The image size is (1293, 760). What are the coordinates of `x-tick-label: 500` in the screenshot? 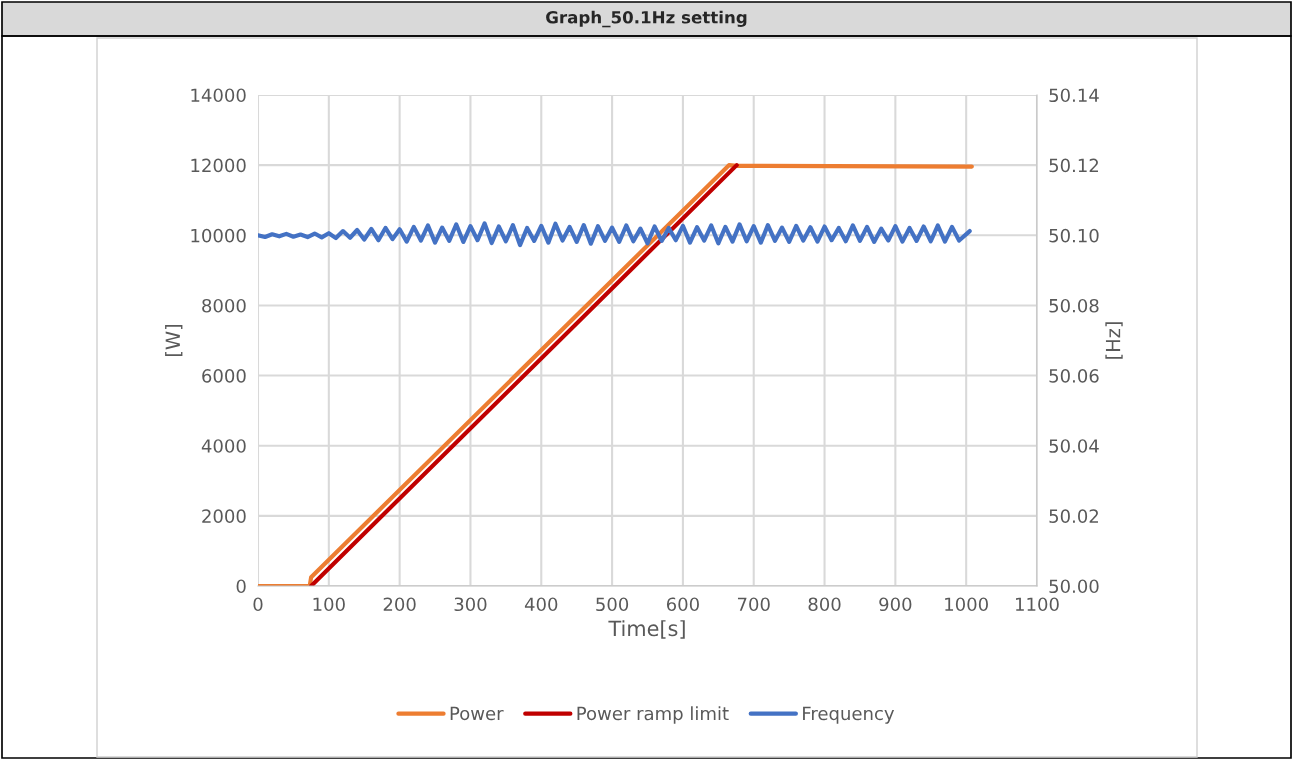 It's located at (612, 604).